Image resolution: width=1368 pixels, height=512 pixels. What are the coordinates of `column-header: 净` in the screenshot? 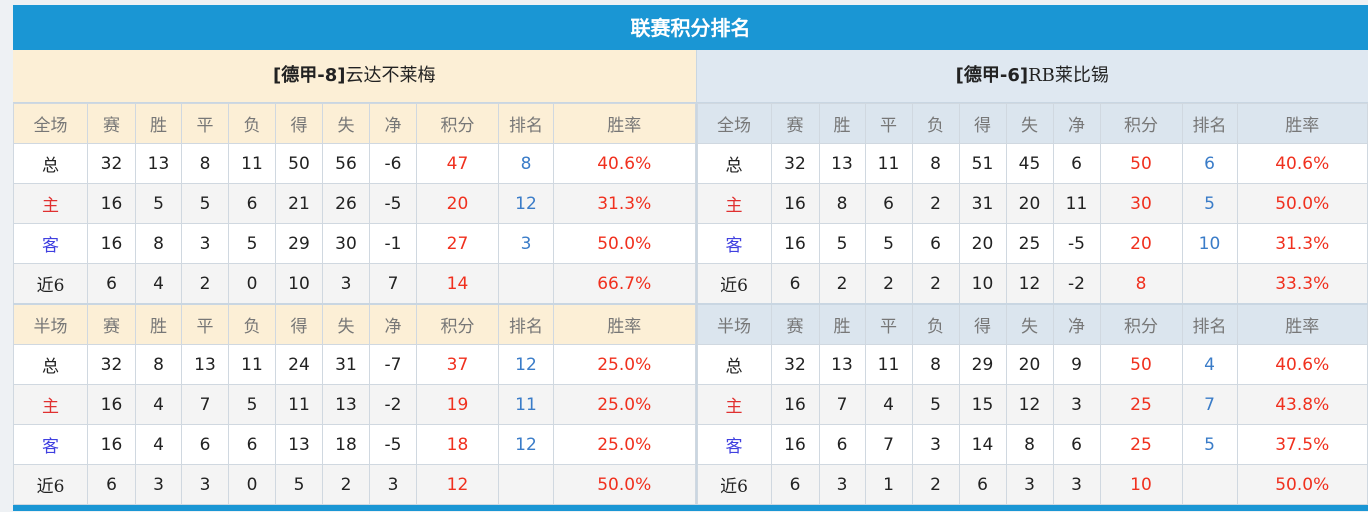 It's located at (1076, 123).